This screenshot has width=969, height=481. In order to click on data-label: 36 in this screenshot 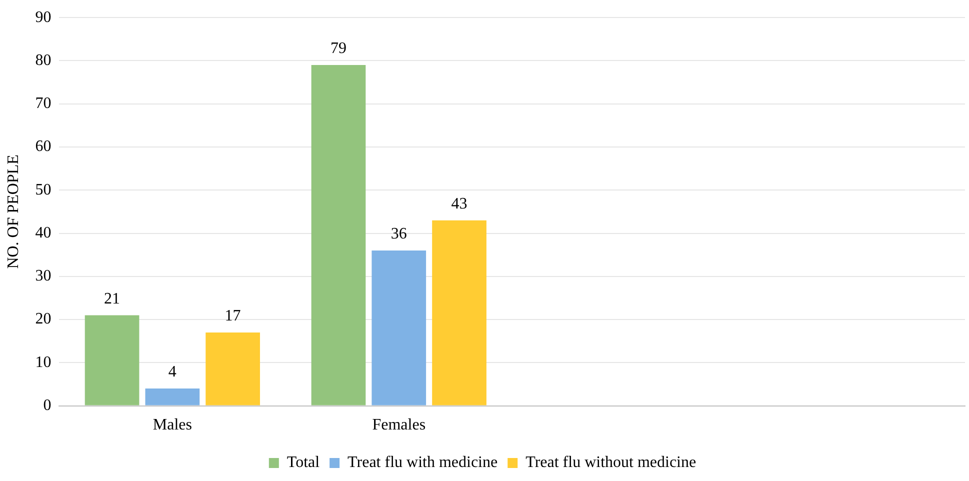, I will do `click(398, 234)`.